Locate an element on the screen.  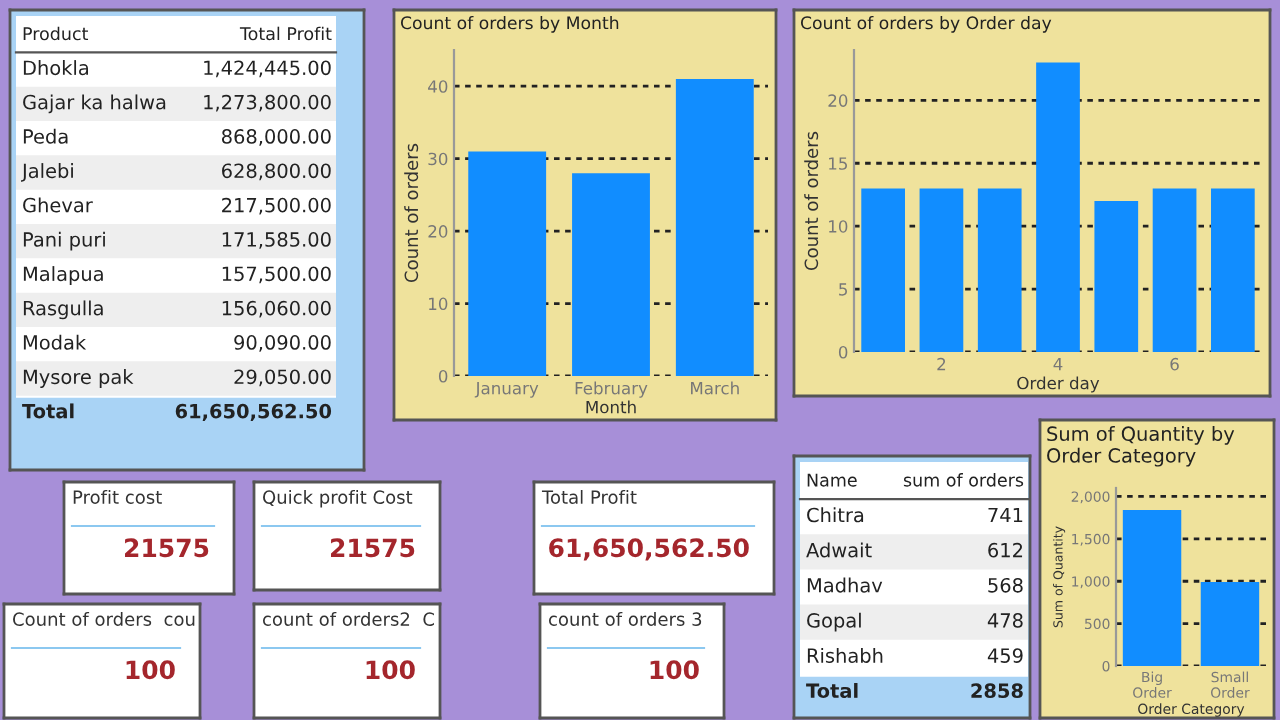
x-tick-label: February is located at coordinates (611, 389).